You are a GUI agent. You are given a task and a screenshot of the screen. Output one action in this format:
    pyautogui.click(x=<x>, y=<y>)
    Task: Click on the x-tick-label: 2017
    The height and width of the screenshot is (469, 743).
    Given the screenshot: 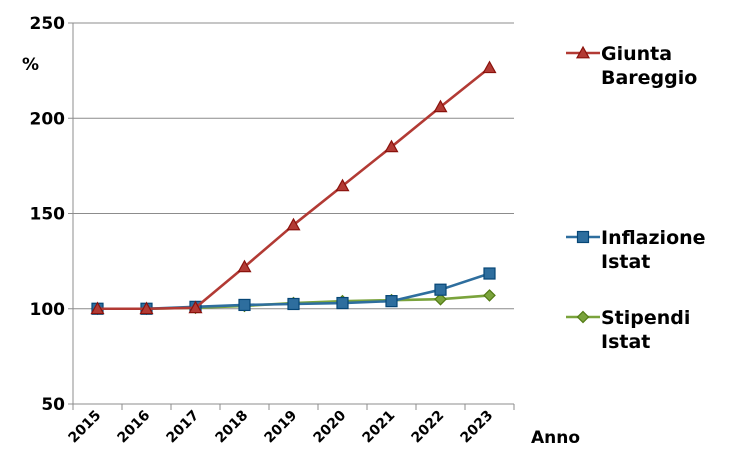 What is the action you would take?
    pyautogui.click(x=182, y=427)
    